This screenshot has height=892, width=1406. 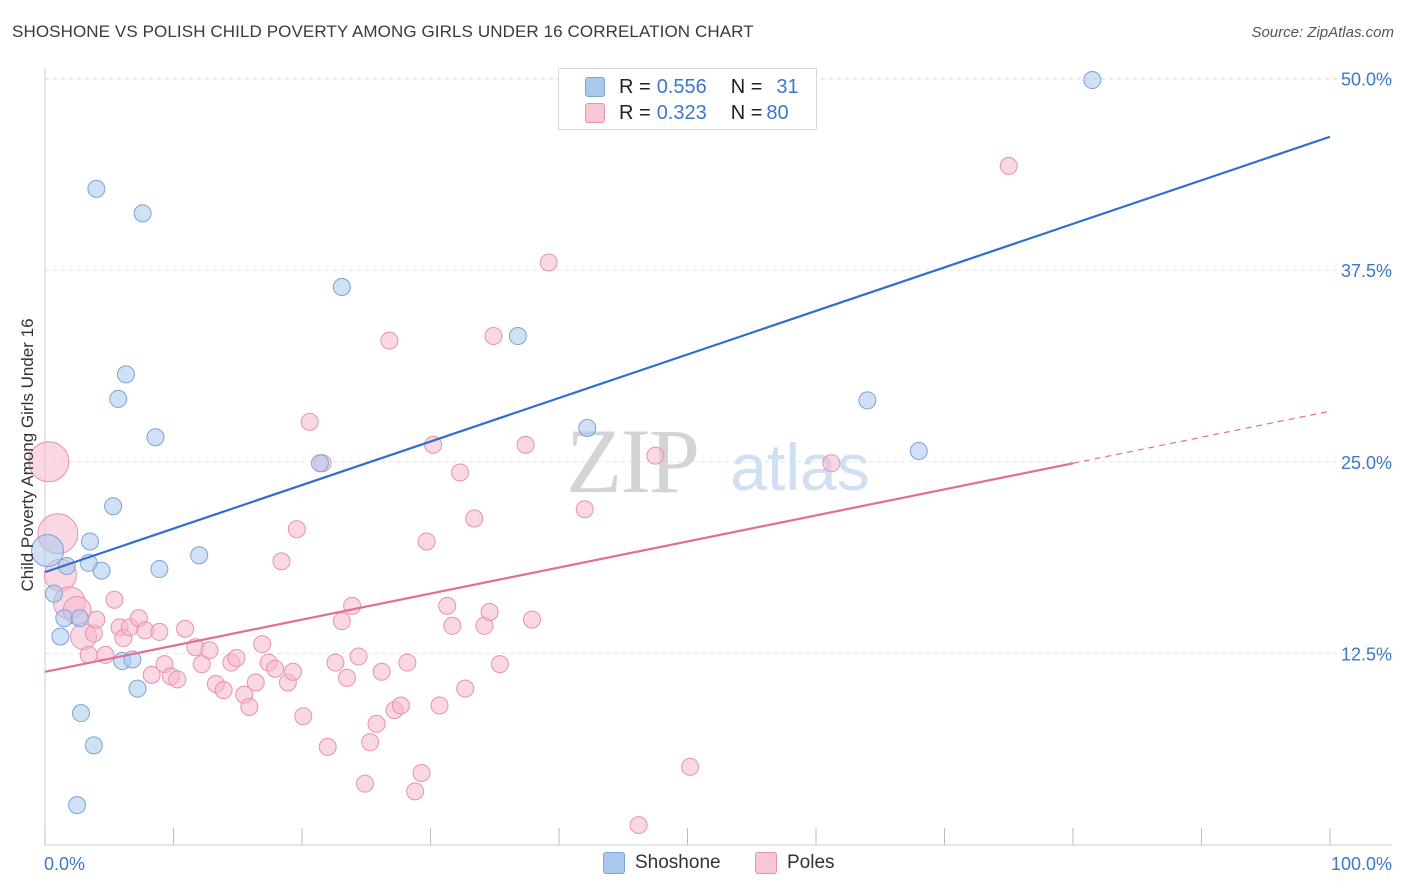 What do you see at coordinates (795, 863) in the screenshot?
I see `bottom-legend-poles: Poles` at bounding box center [795, 863].